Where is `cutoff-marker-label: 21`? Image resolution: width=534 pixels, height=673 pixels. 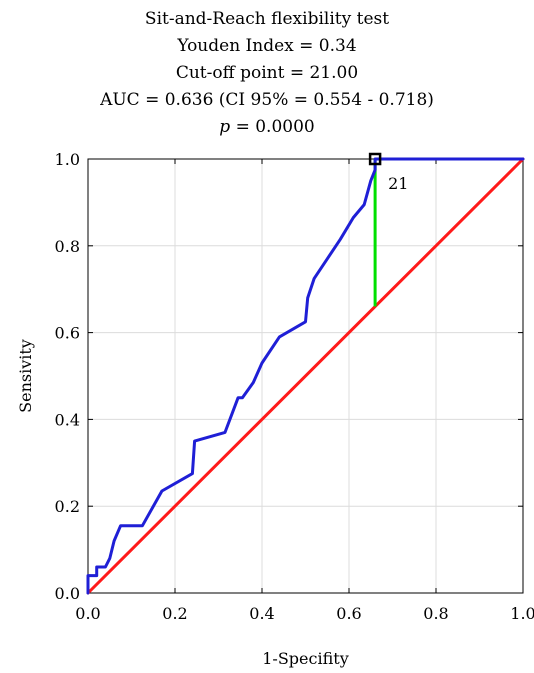 cutoff-marker-label: 21 is located at coordinates (398, 183).